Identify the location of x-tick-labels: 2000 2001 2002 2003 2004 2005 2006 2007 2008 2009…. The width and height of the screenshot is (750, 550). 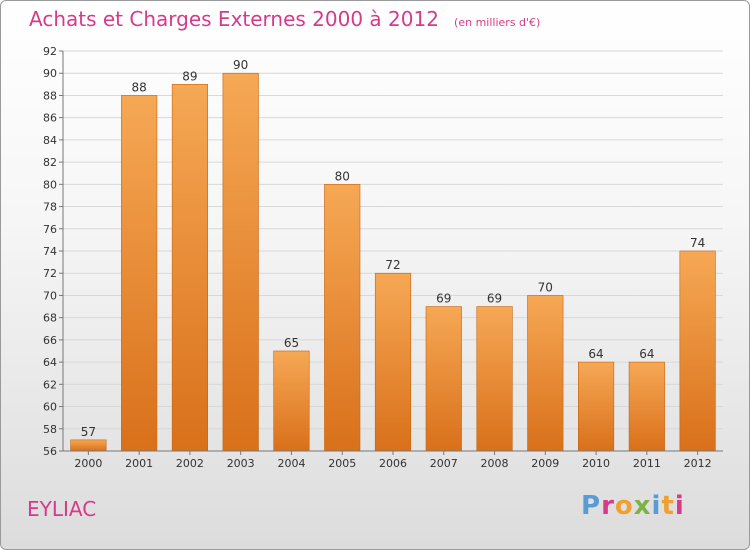
(392, 463).